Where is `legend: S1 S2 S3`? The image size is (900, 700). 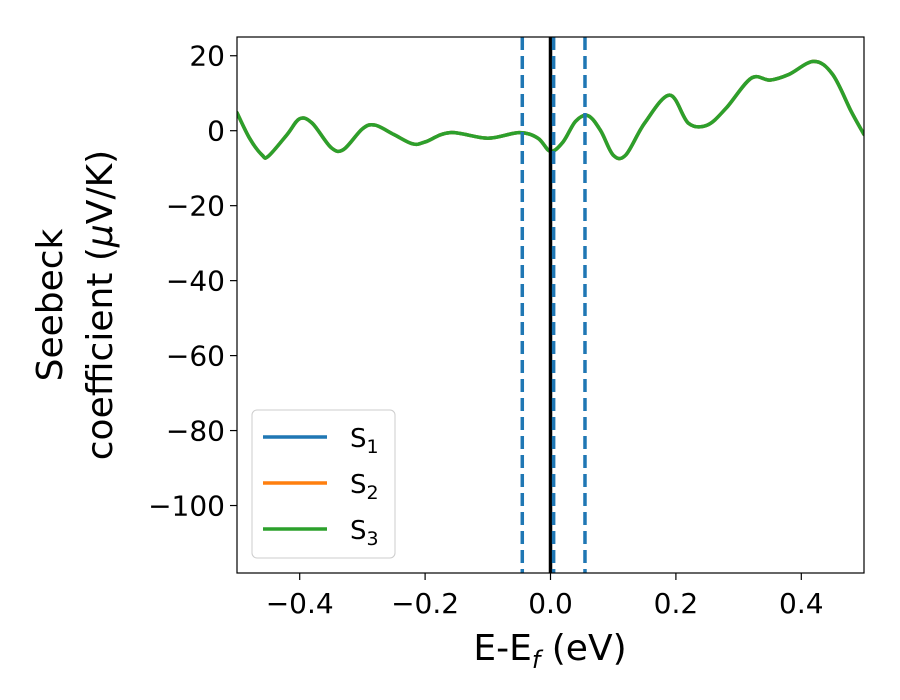
legend: S1 S2 S3 is located at coordinates (323, 484).